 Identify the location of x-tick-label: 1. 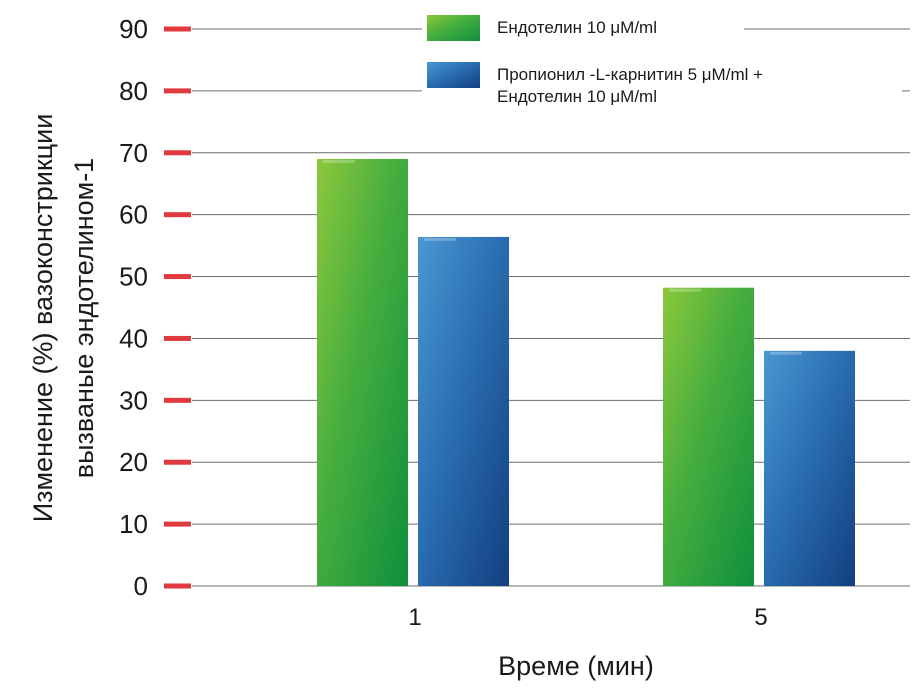
(414, 617).